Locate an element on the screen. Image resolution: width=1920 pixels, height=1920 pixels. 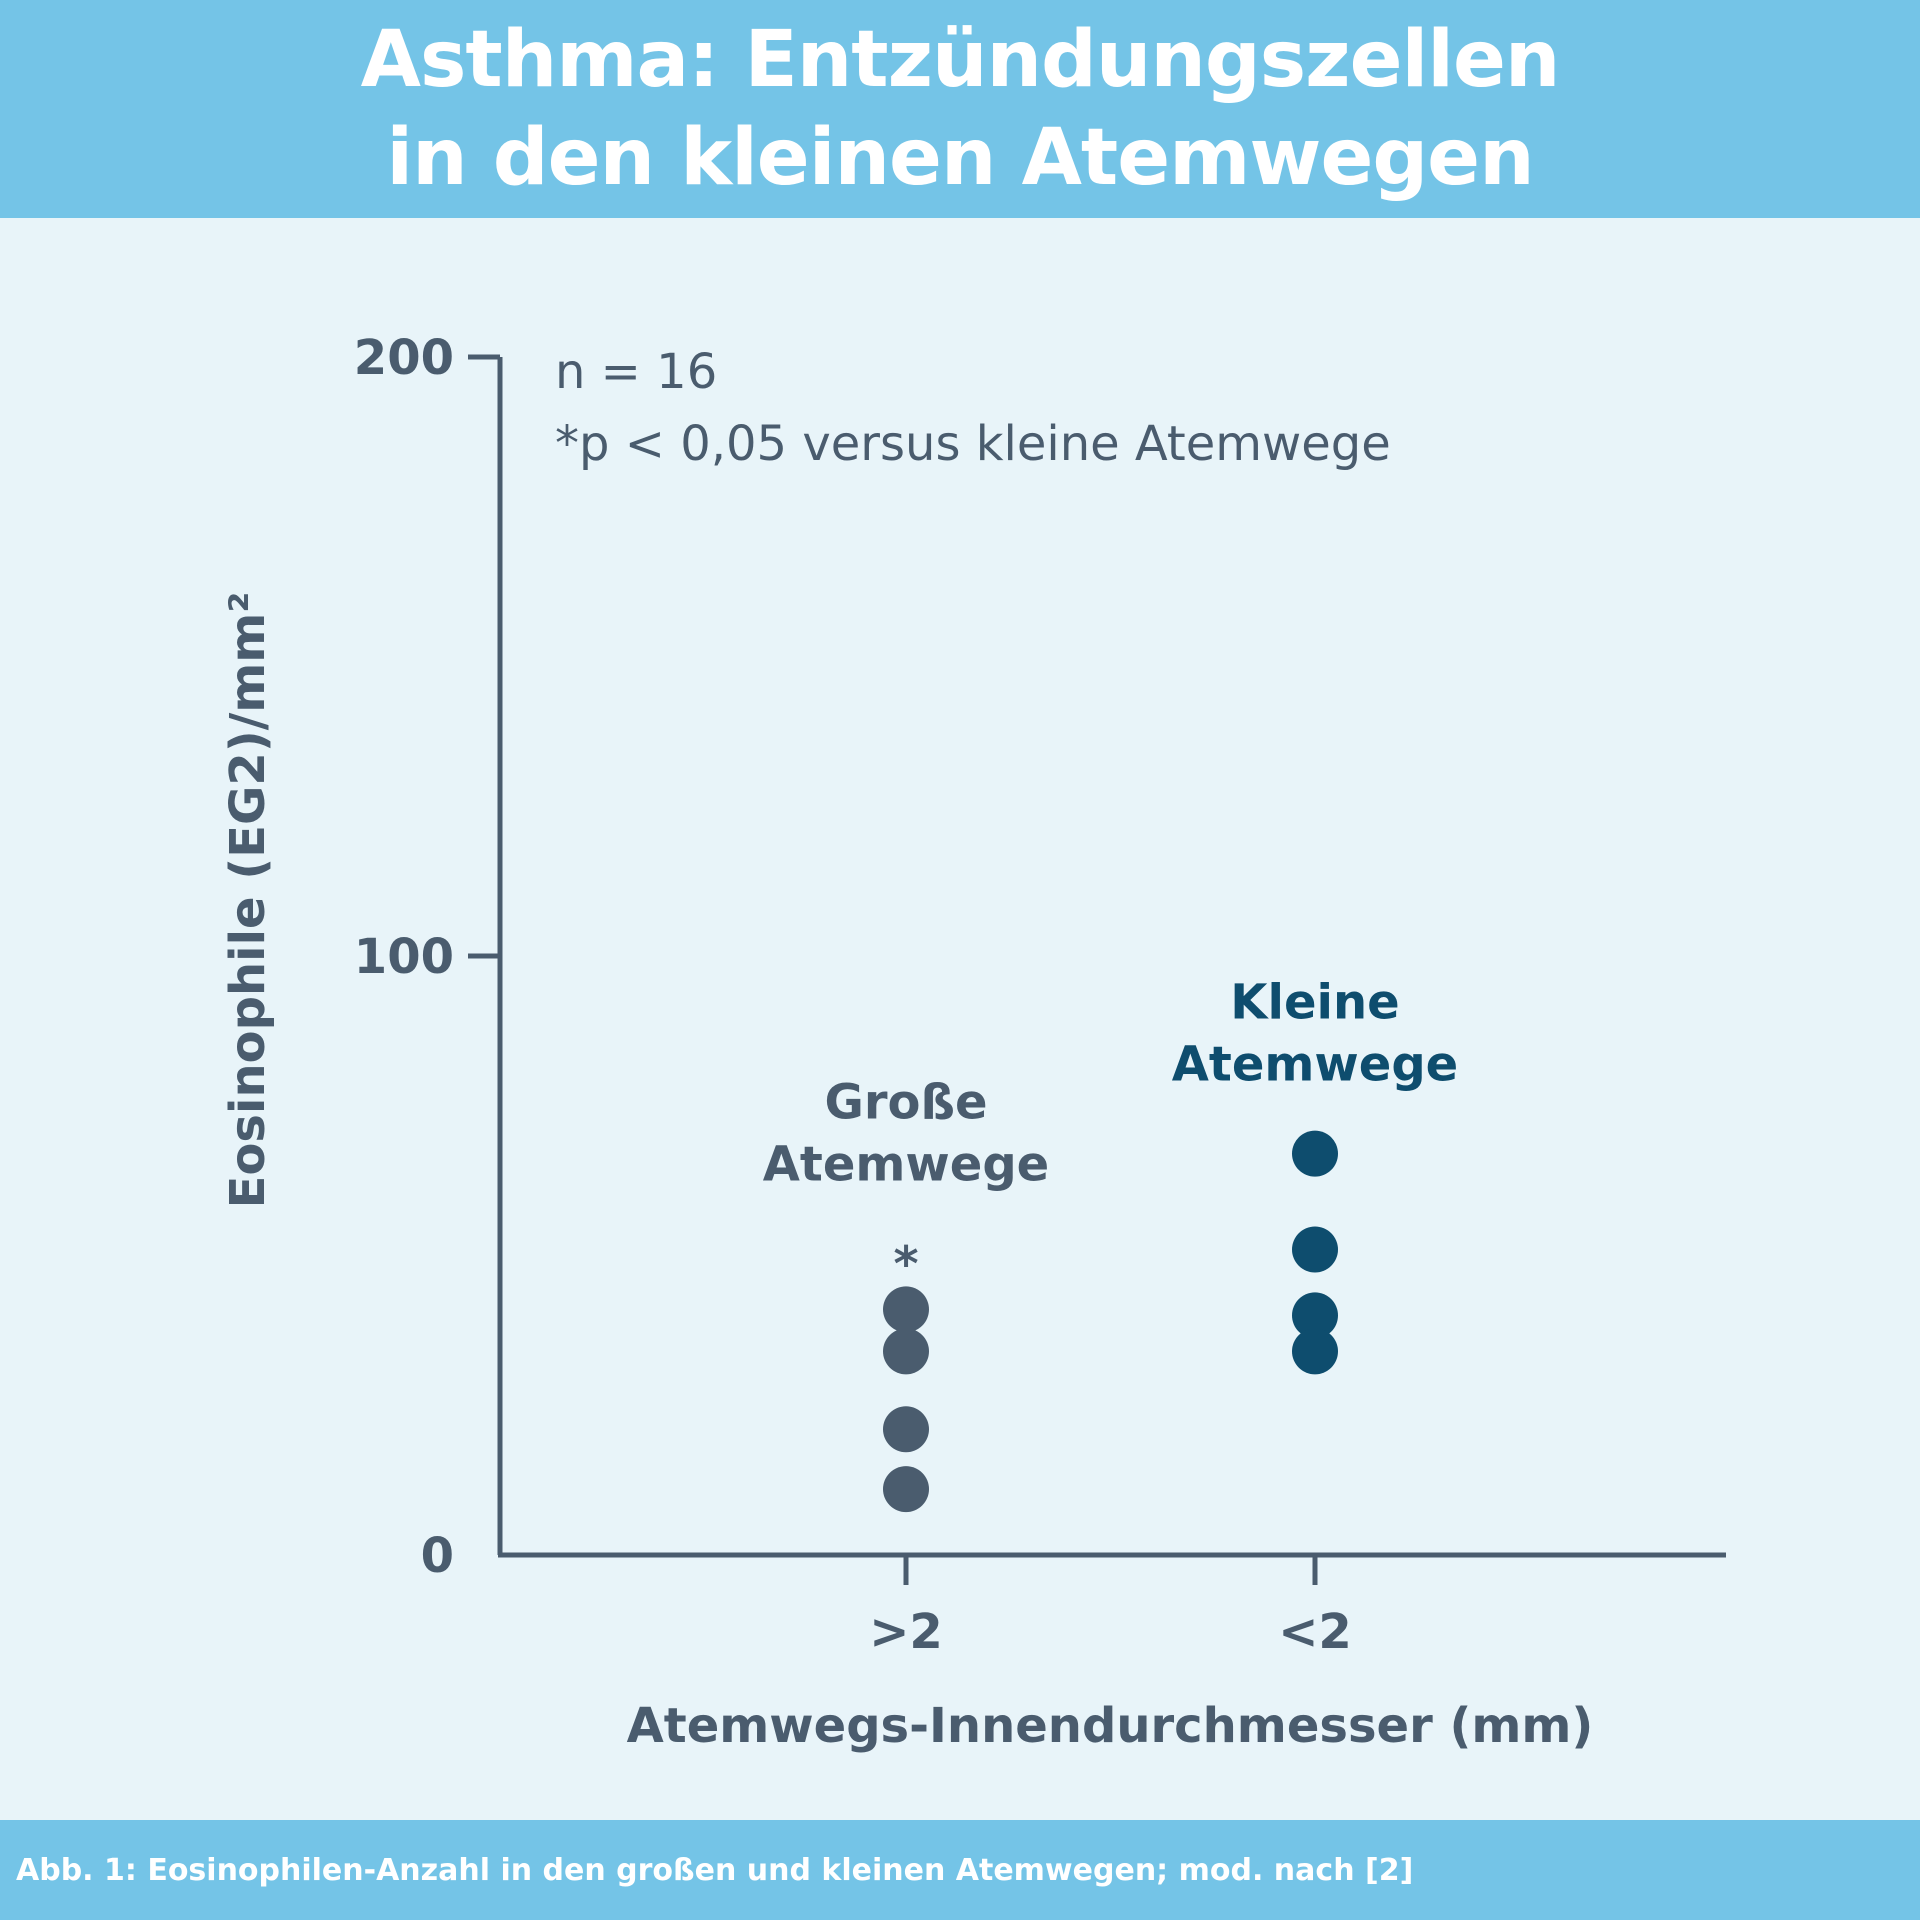
note-significance: *p < 0,05 versus kleine Atemwege is located at coordinates (973, 444).